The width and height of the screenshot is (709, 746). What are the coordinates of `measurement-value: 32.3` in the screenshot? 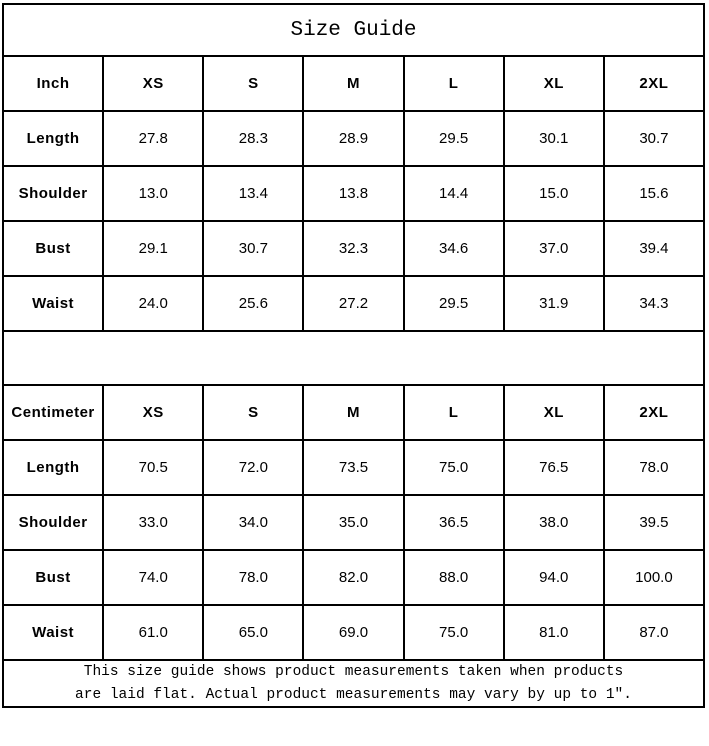 It's located at (353, 248).